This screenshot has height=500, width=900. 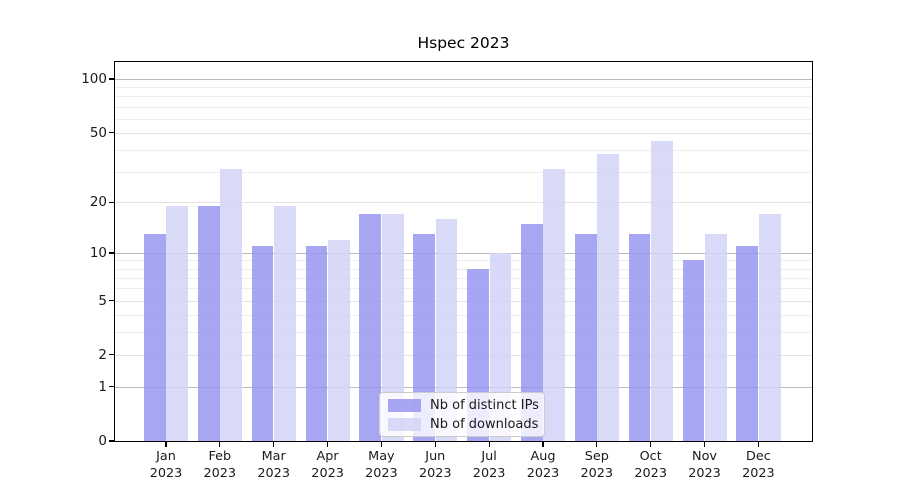 I want to click on legend-label-downloads: Nb of downloads, so click(x=484, y=424).